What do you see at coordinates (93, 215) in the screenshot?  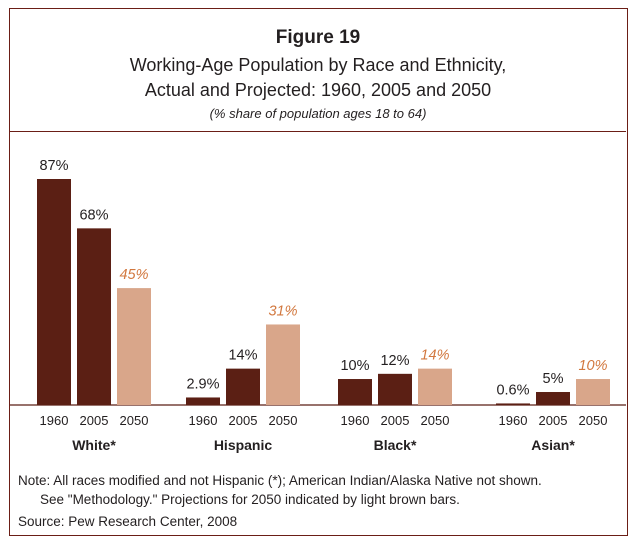 I see `data-label-white-2005: 68%` at bounding box center [93, 215].